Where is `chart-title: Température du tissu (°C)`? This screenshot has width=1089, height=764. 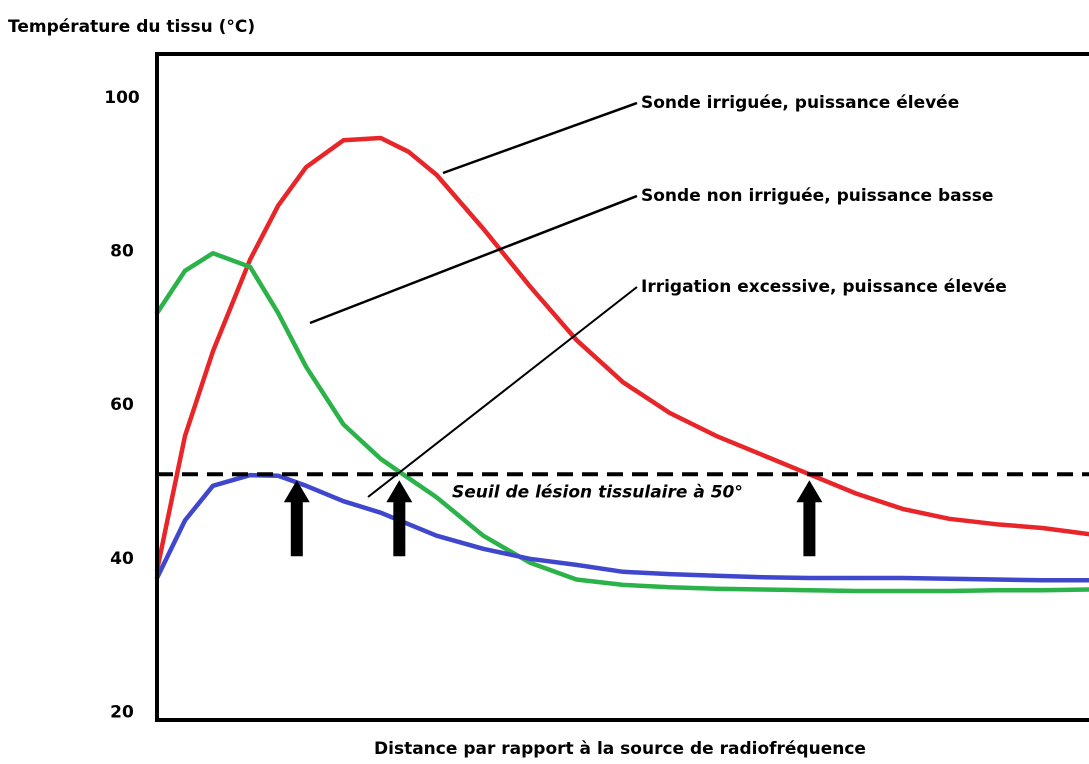 chart-title: Température du tissu (°C) is located at coordinates (131, 27).